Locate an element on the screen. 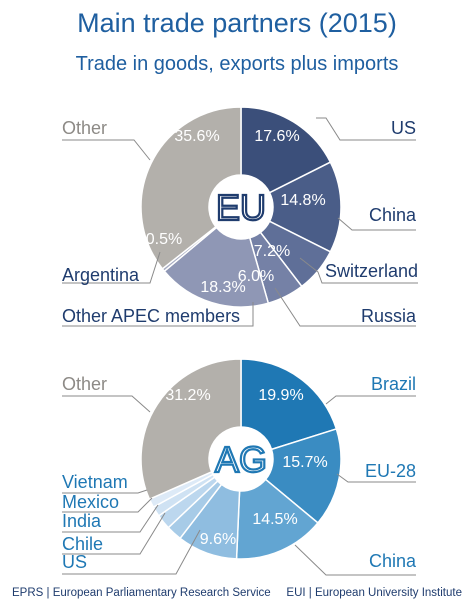 Image resolution: width=474 pixels, height=607 pixels. ag-leader-china is located at coordinates (355, 560).